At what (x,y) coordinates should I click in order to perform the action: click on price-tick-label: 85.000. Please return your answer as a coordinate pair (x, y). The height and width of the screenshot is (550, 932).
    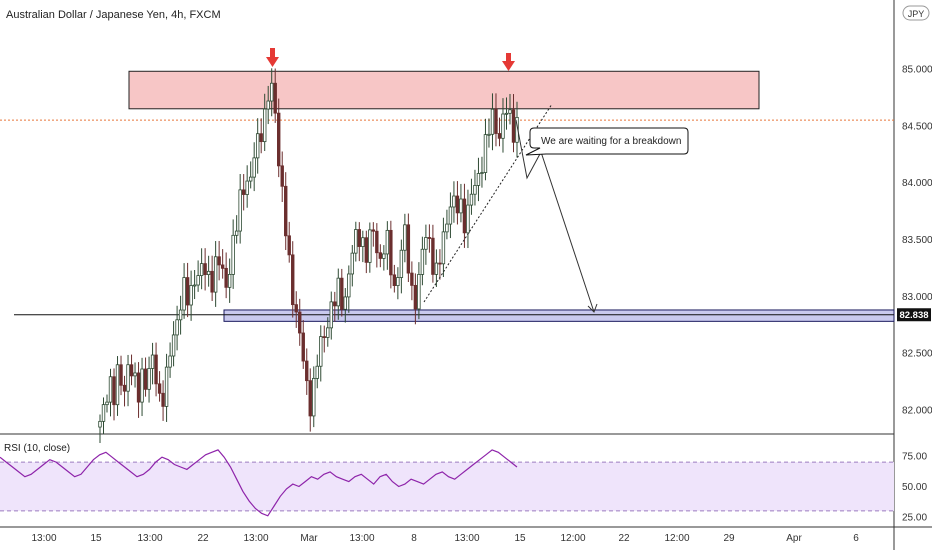
    Looking at the image, I should click on (917, 70).